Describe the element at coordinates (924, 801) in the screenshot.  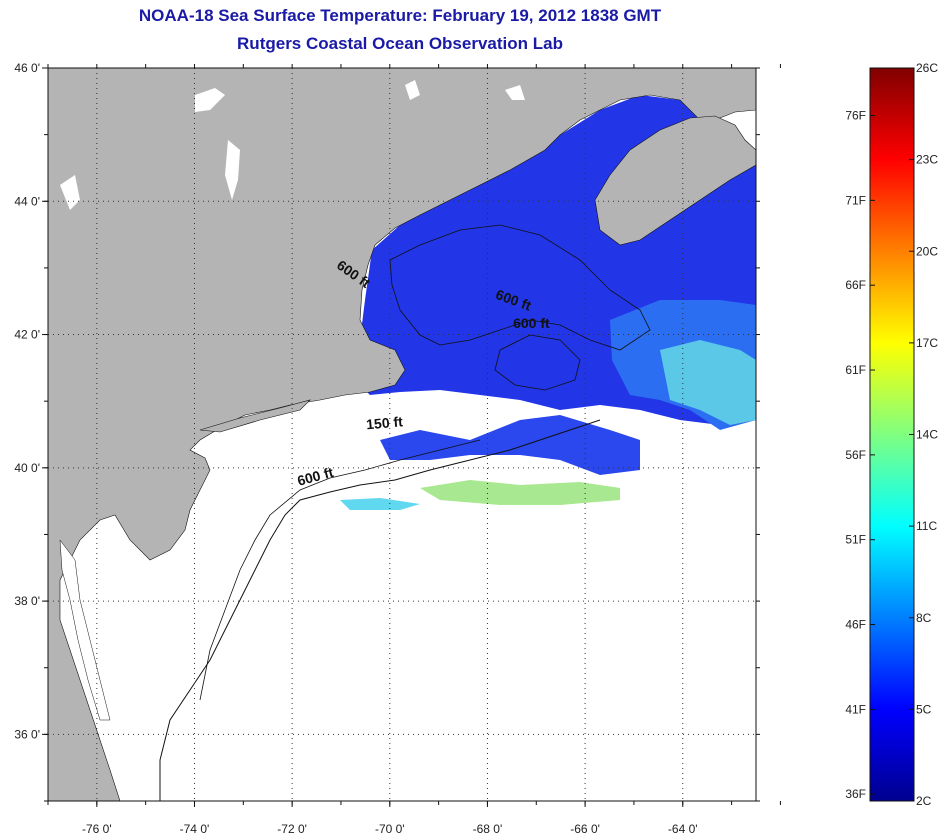
I see `colorbar-celsius-label: 2C` at that location.